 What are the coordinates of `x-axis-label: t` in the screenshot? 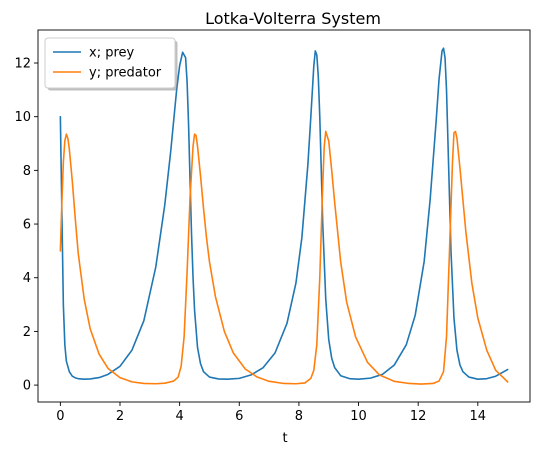 It's located at (284, 438).